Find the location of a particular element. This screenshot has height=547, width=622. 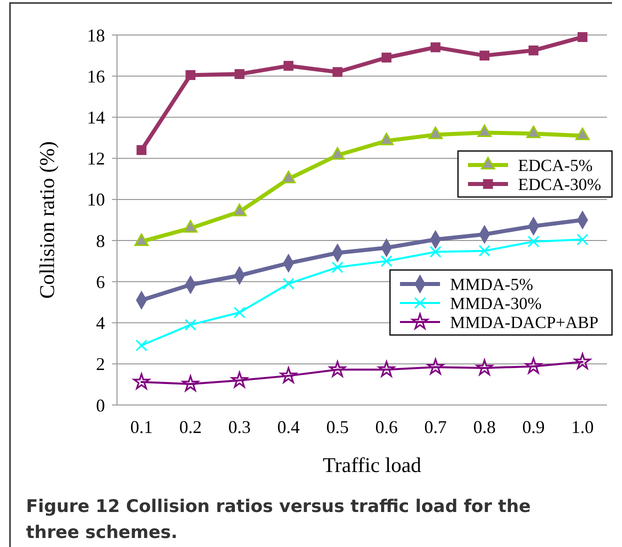

y-axis-title: Collision ratio (%) is located at coordinates (47, 220).